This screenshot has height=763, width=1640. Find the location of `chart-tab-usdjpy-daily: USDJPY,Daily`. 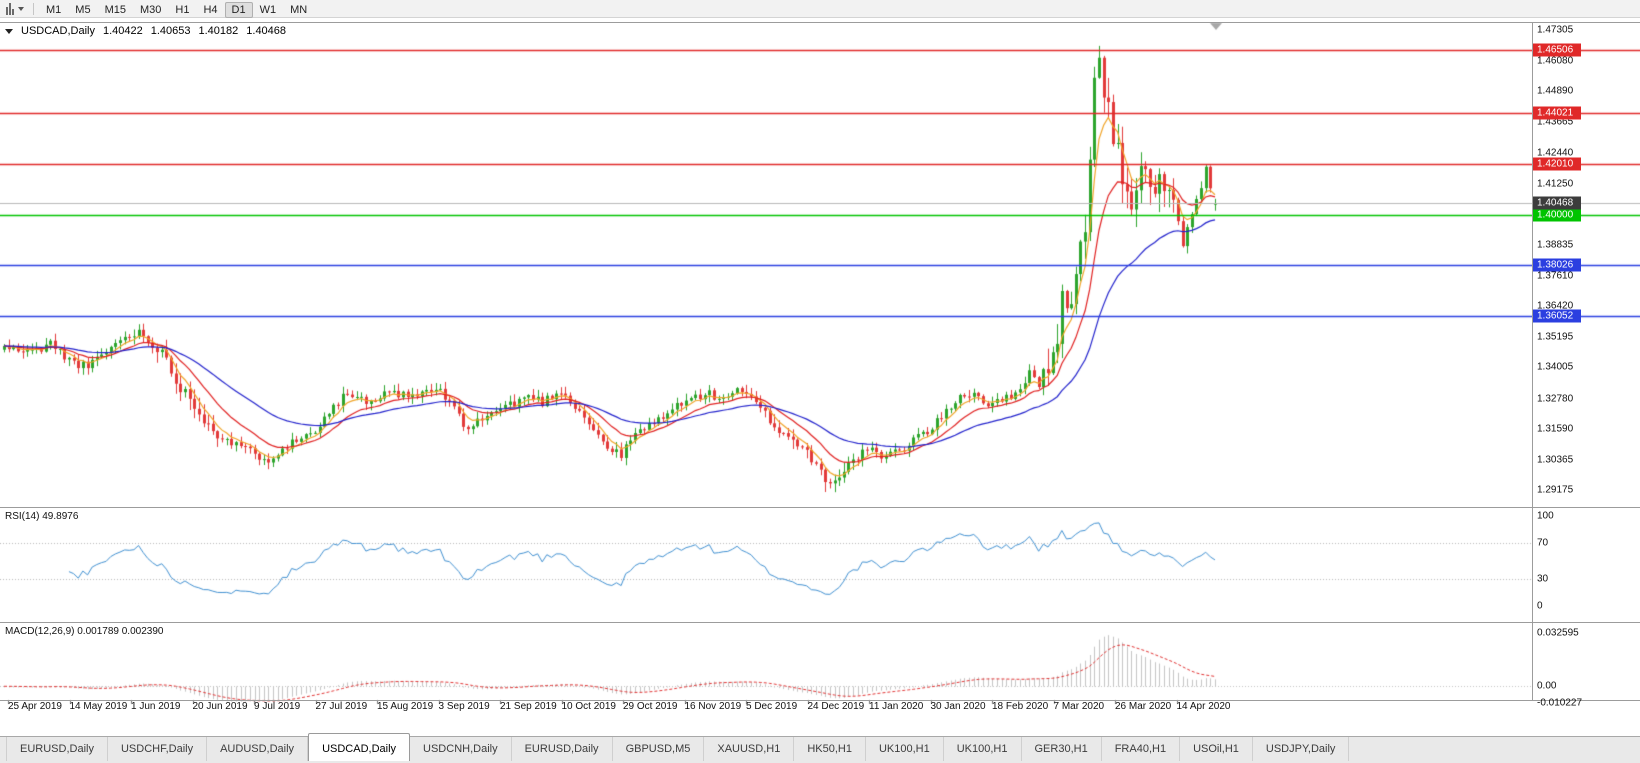

chart-tab-usdjpy-daily: USDJPY,Daily is located at coordinates (1301, 749).